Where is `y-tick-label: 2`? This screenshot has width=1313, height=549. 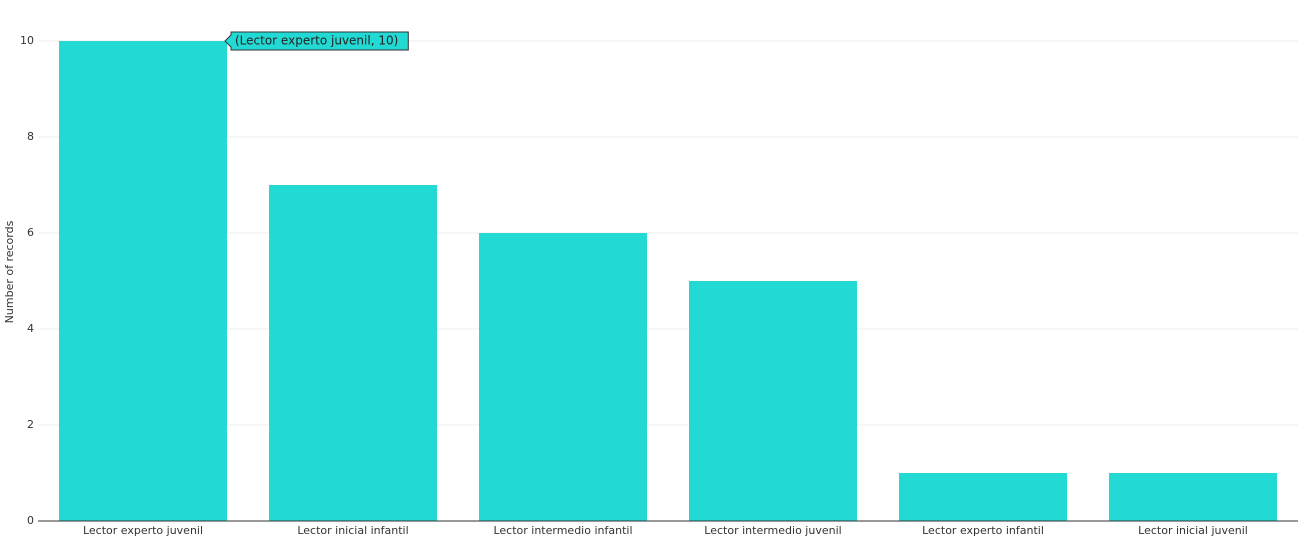 y-tick-label: 2 is located at coordinates (30, 424).